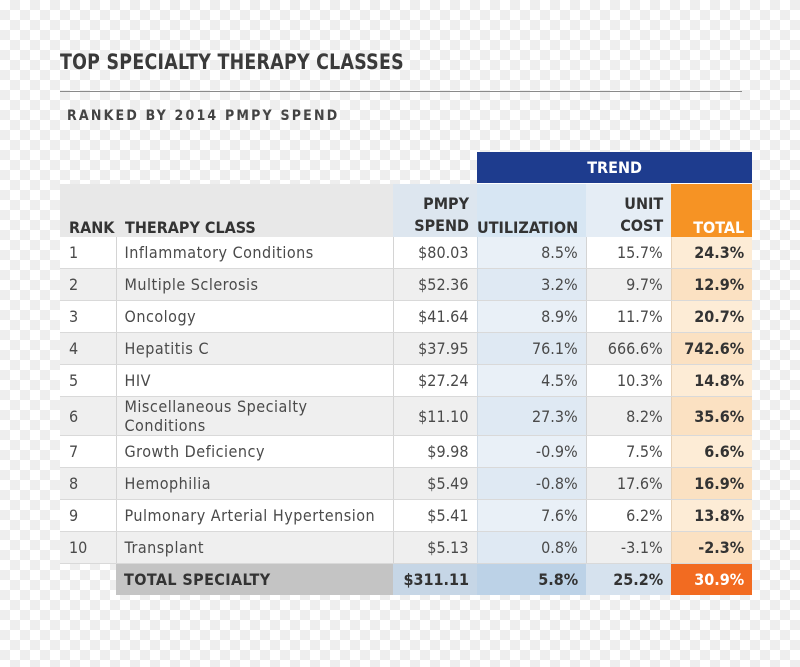  I want to click on cell-total: 20.7%, so click(711, 316).